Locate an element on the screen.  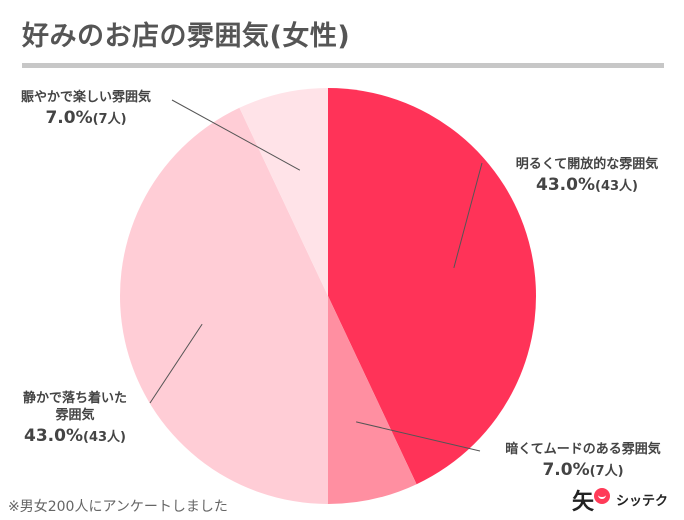
slice-name-line-2: 雰囲気 is located at coordinates (75, 415).